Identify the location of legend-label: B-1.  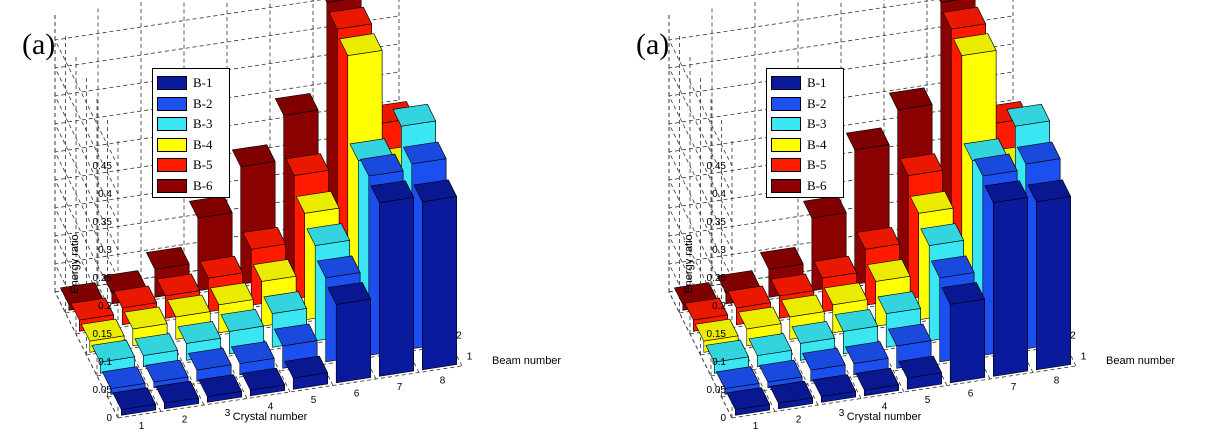
(203, 83).